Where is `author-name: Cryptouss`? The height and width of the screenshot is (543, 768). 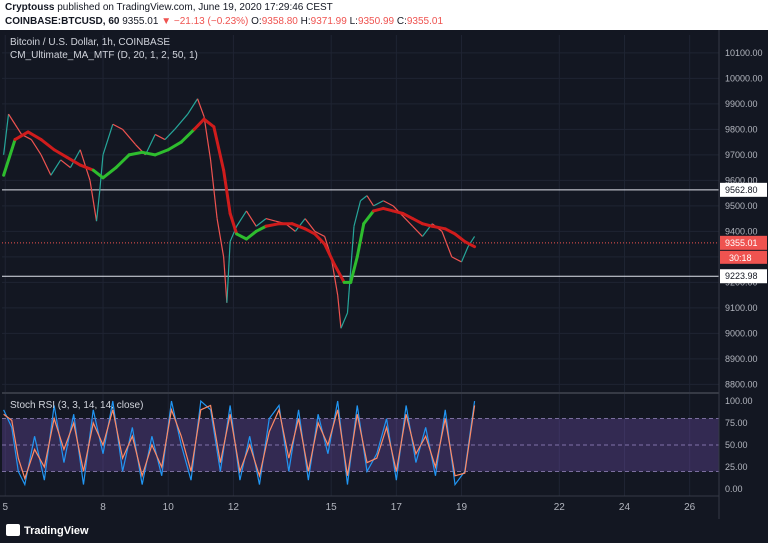
author-name: Cryptouss is located at coordinates (30, 7).